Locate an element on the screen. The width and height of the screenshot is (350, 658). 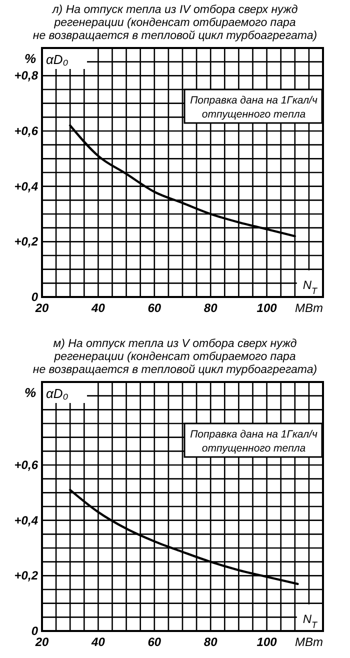
chart-title: м) На отпуск тепла из V отбора сверх нужд регенерации (конденсат отбираемого пара не возвращается в тепловой цикл турбоагрегата) is located at coordinates (175, 357).